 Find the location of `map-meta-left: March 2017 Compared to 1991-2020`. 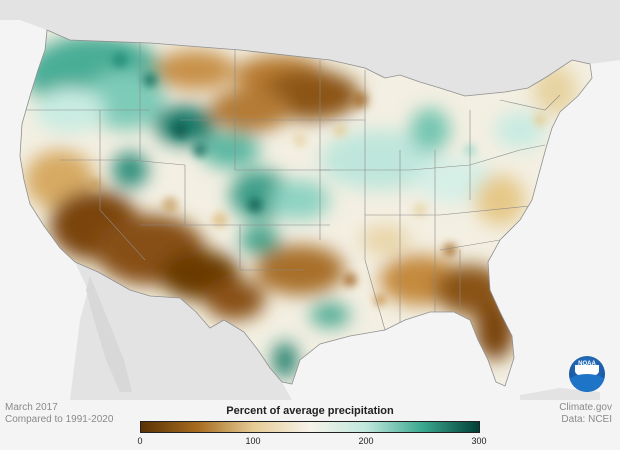

map-meta-left: March 2017 Compared to 1991-2020 is located at coordinates (59, 414).